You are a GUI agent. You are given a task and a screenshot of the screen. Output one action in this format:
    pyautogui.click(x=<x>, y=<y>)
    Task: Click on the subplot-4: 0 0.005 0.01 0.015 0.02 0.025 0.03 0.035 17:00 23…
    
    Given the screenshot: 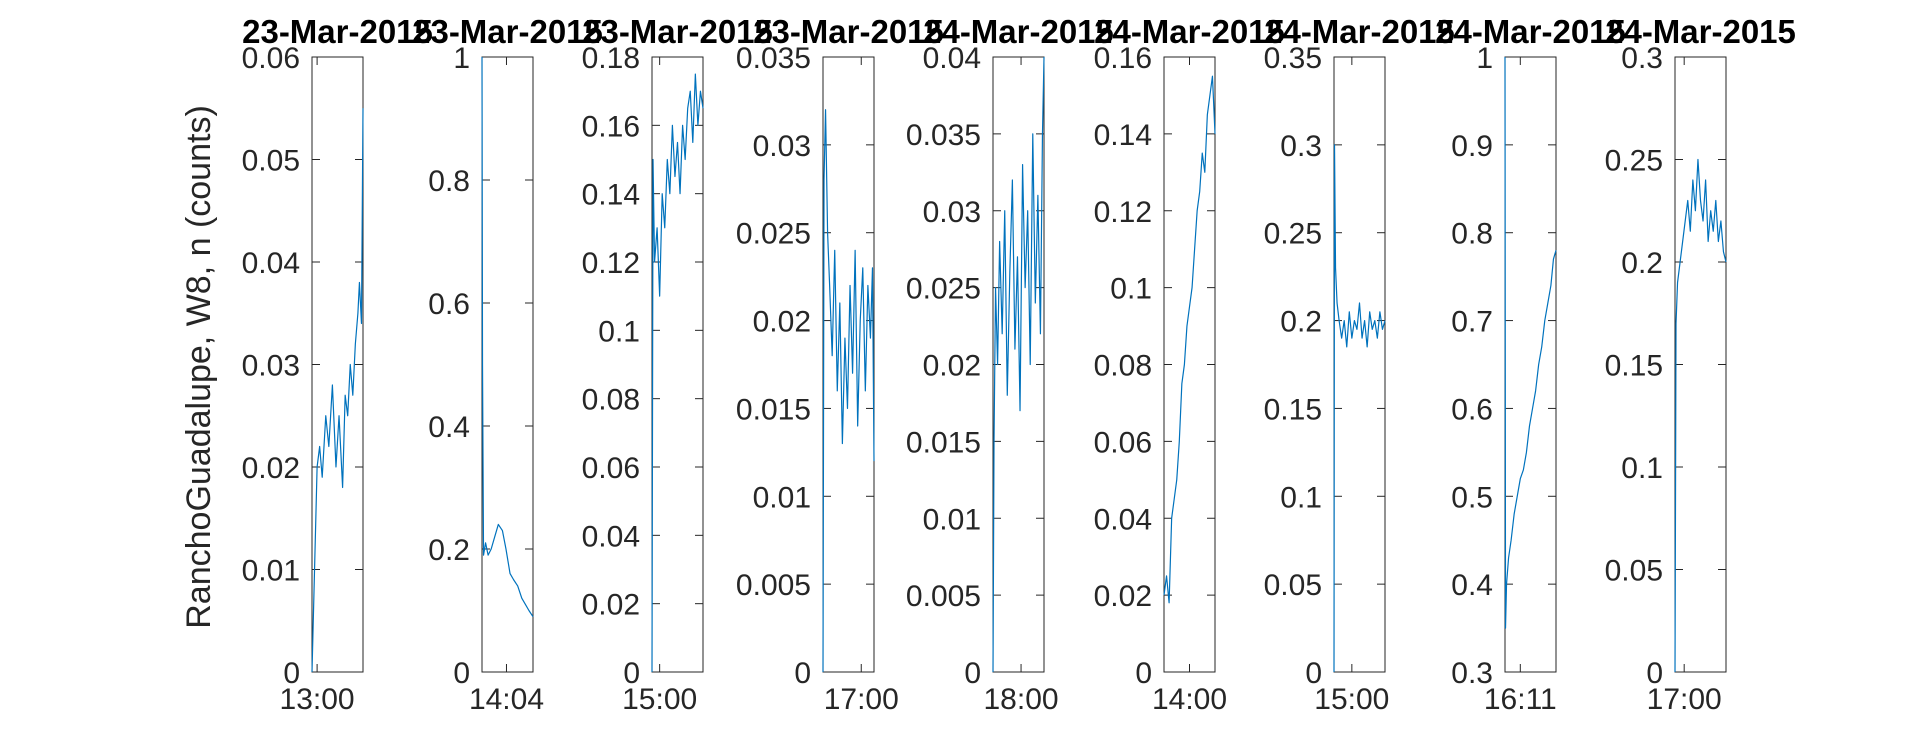 What is the action you would take?
    pyautogui.click(x=840, y=364)
    